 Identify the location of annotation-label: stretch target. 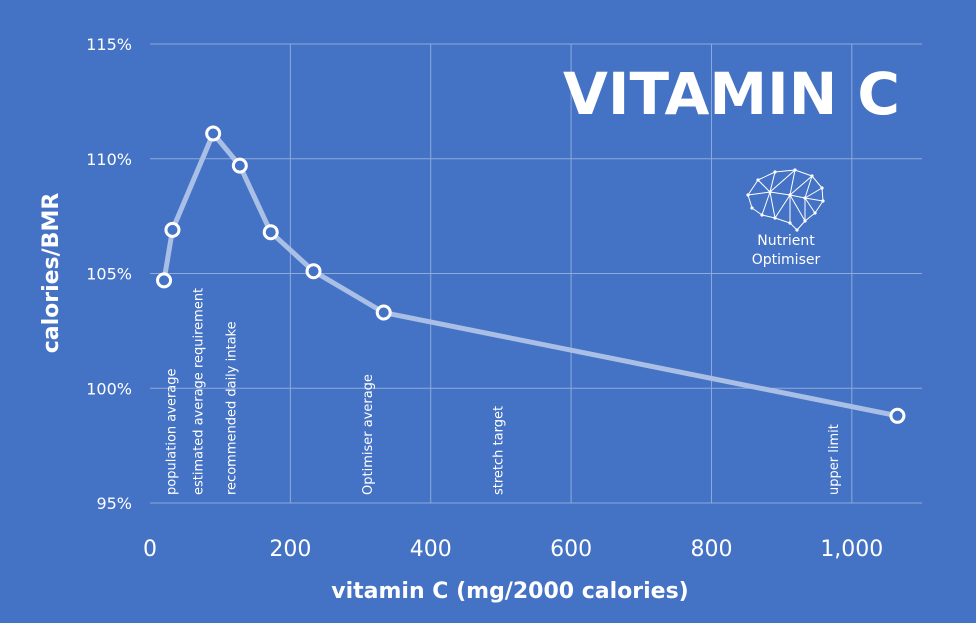
(498, 450).